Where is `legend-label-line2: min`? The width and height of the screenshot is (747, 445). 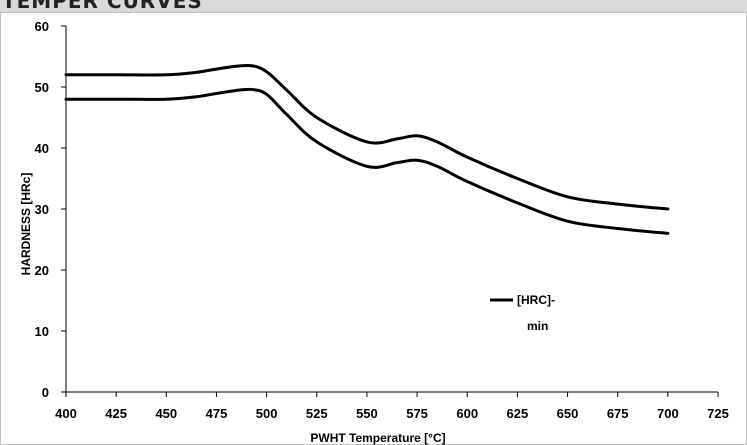 legend-label-line2: min is located at coordinates (537, 326).